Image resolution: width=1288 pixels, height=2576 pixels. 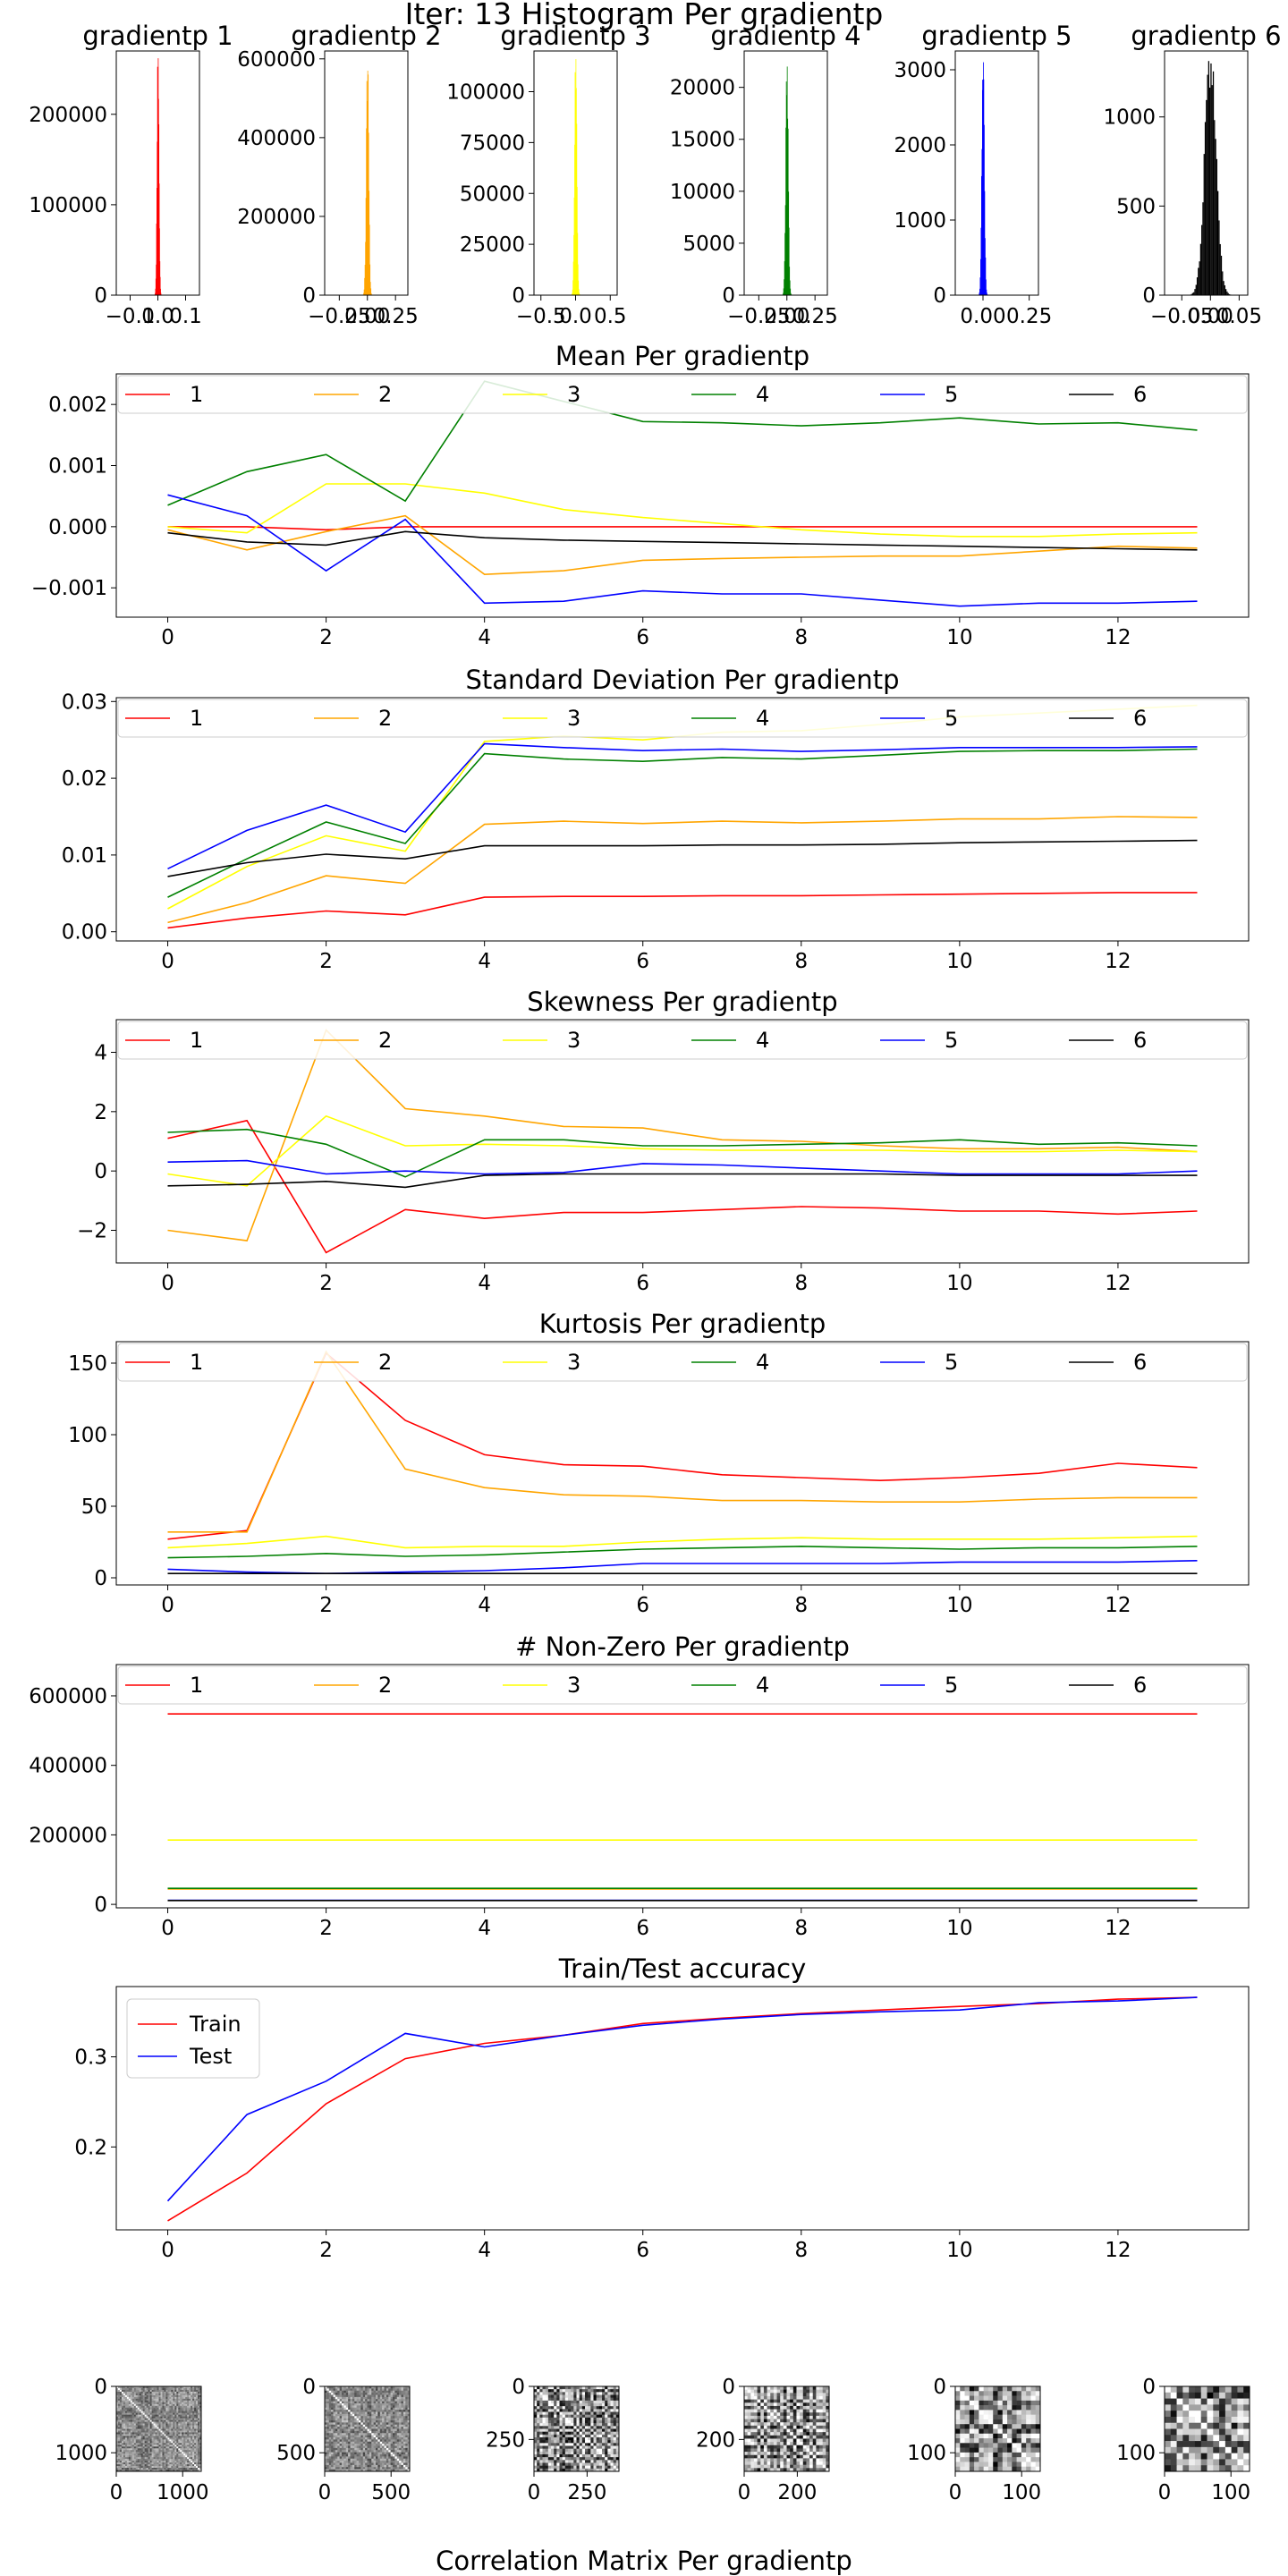 I want to click on y-tick-label: 0.001, so click(x=77, y=467).